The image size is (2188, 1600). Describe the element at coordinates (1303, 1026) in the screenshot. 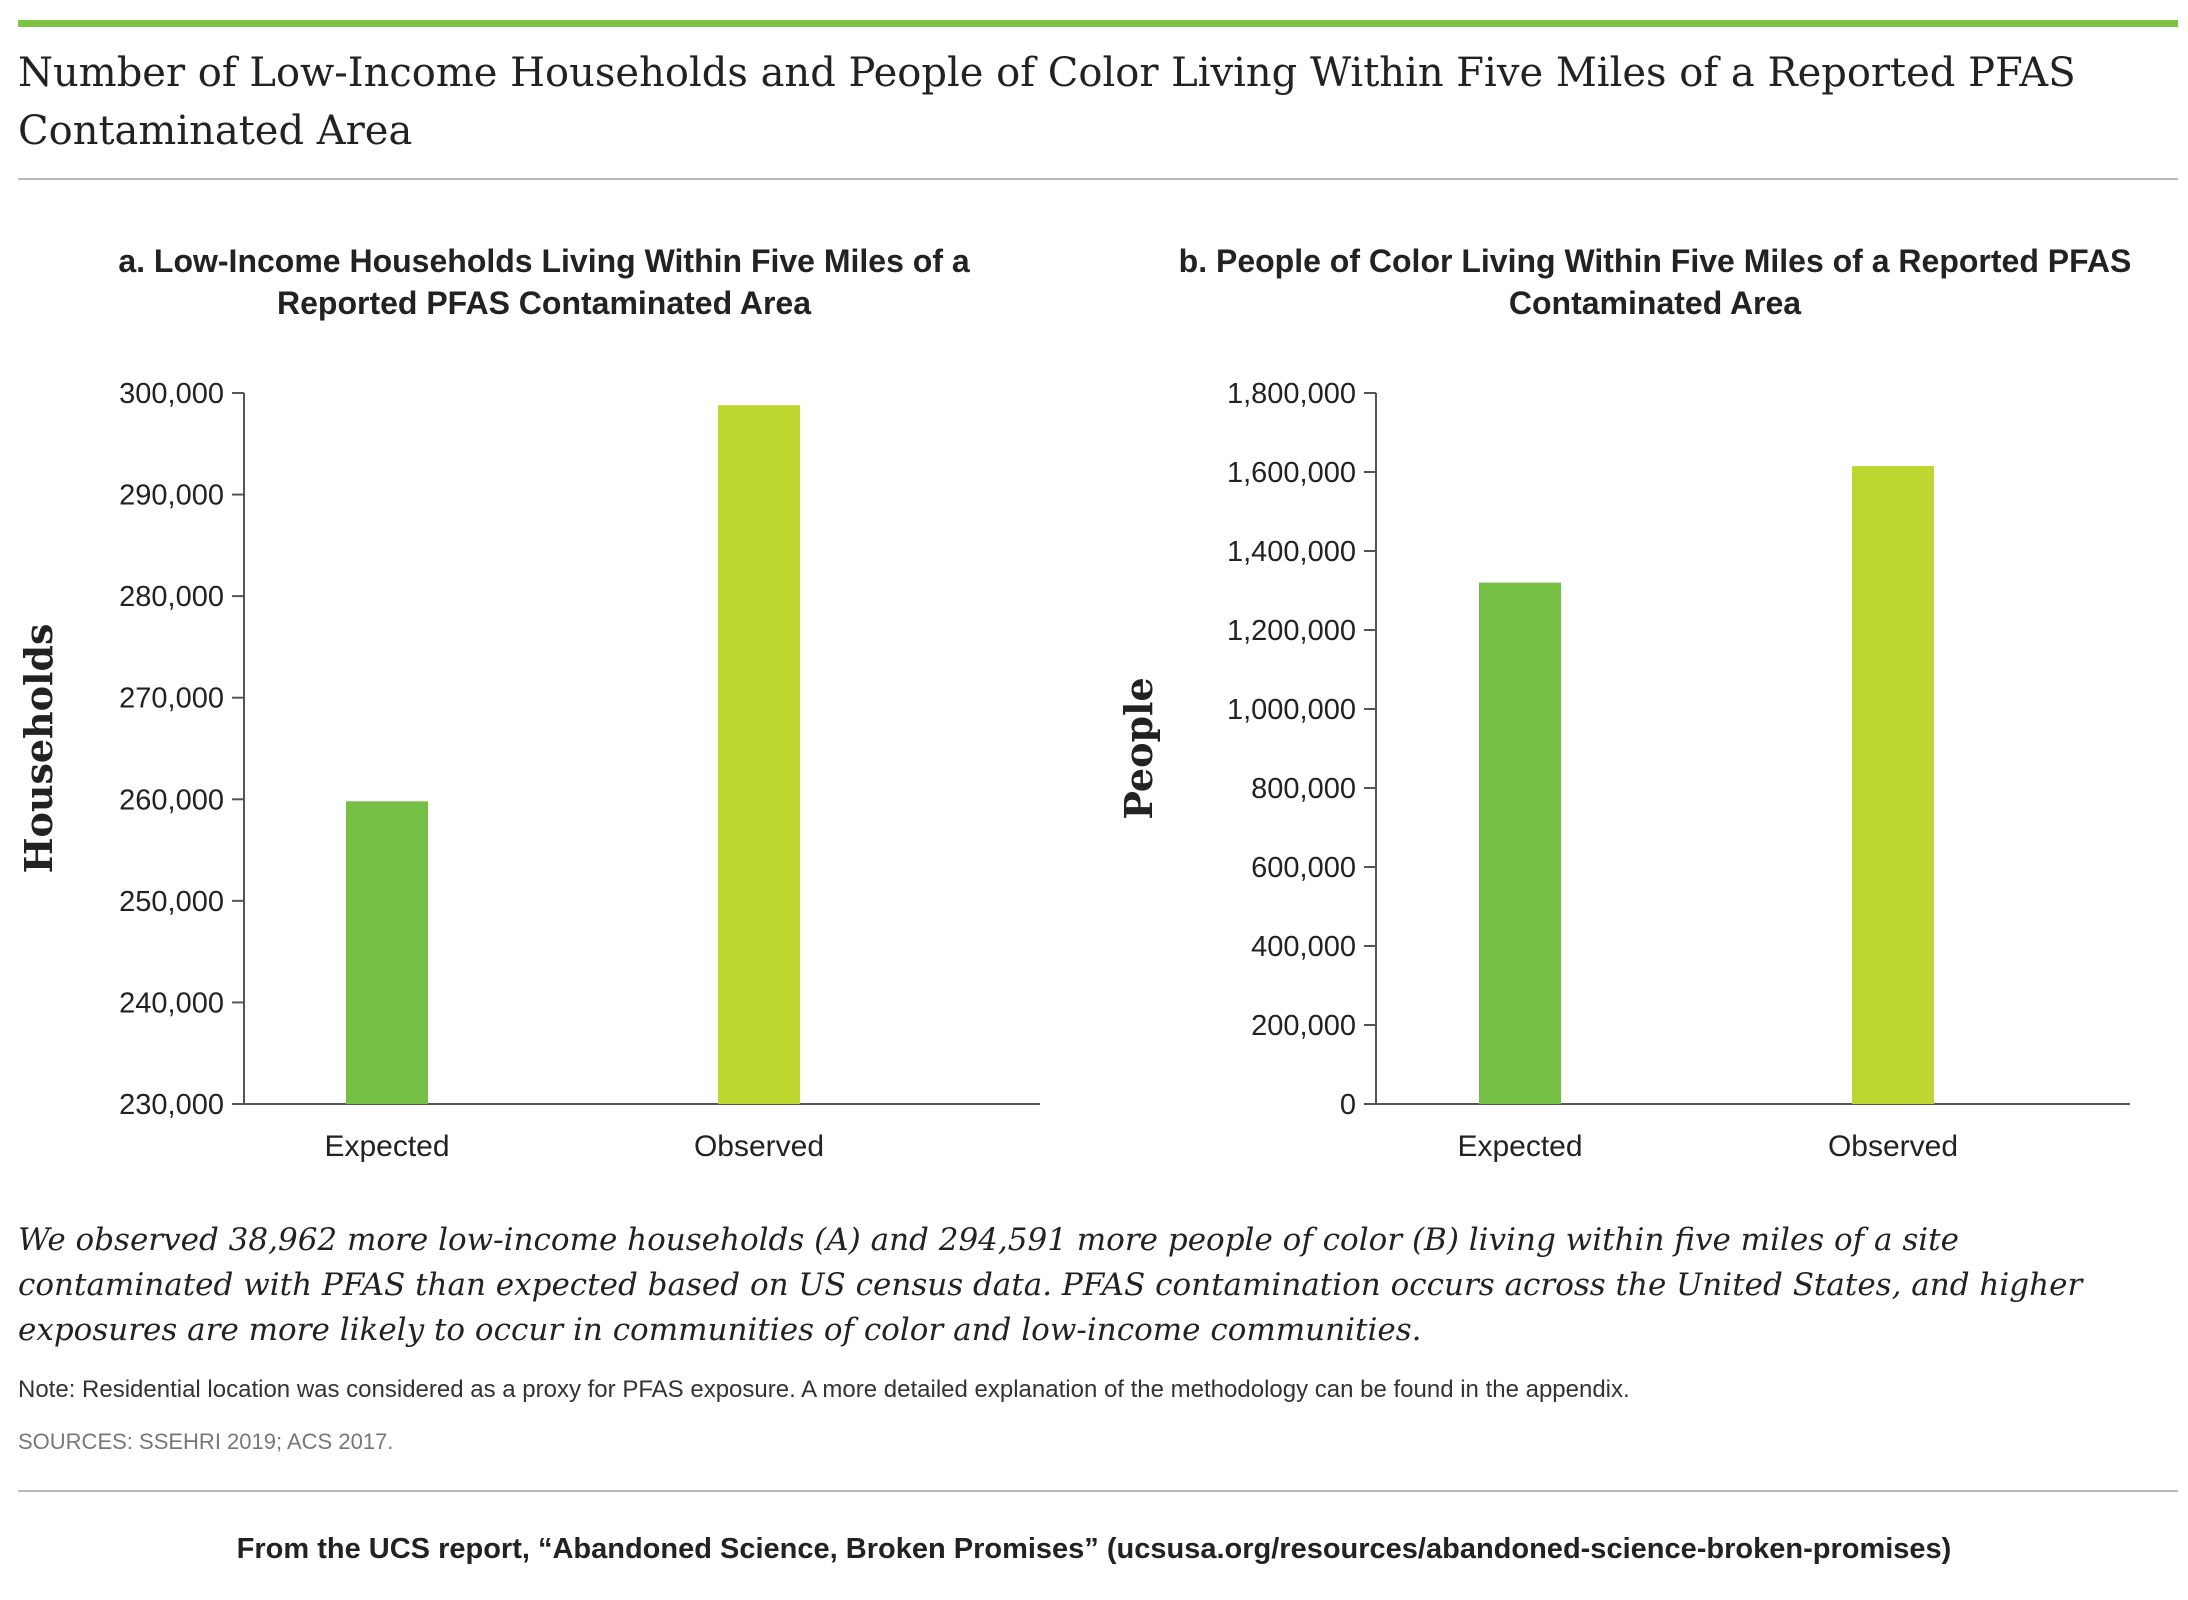

I see `y-tick-label: 200,000` at that location.